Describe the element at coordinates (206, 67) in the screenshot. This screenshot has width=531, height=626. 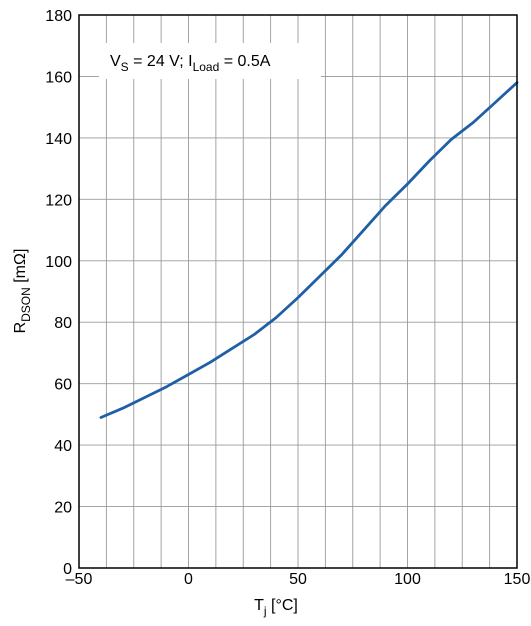
I see `annotation-text-part-3: Load` at that location.